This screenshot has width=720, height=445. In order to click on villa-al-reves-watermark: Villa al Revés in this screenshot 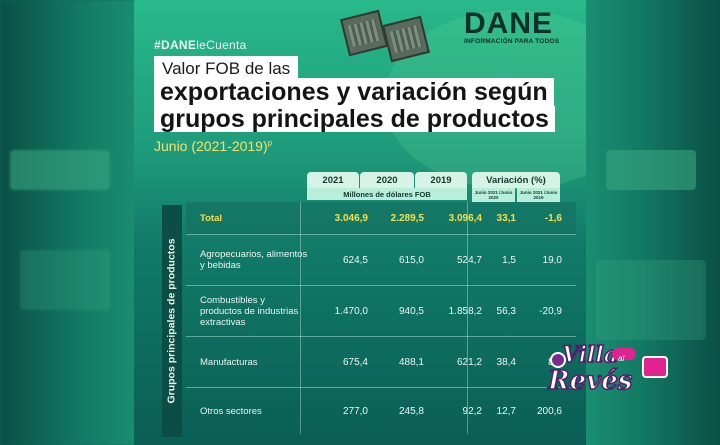, I will do `click(606, 369)`.